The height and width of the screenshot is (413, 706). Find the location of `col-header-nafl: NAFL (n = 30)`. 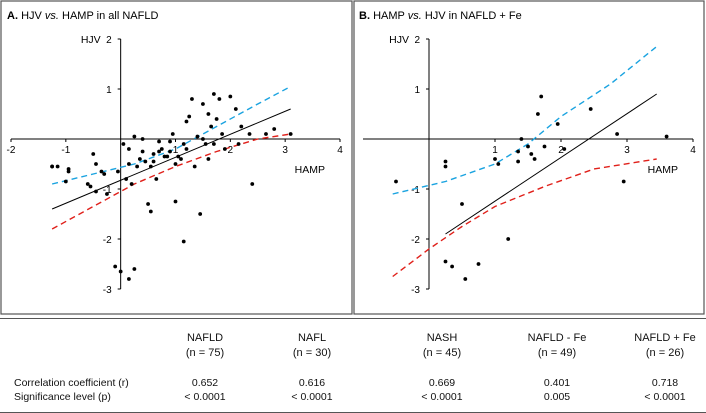

col-header-nafl: NAFL (n = 30) is located at coordinates (312, 345).